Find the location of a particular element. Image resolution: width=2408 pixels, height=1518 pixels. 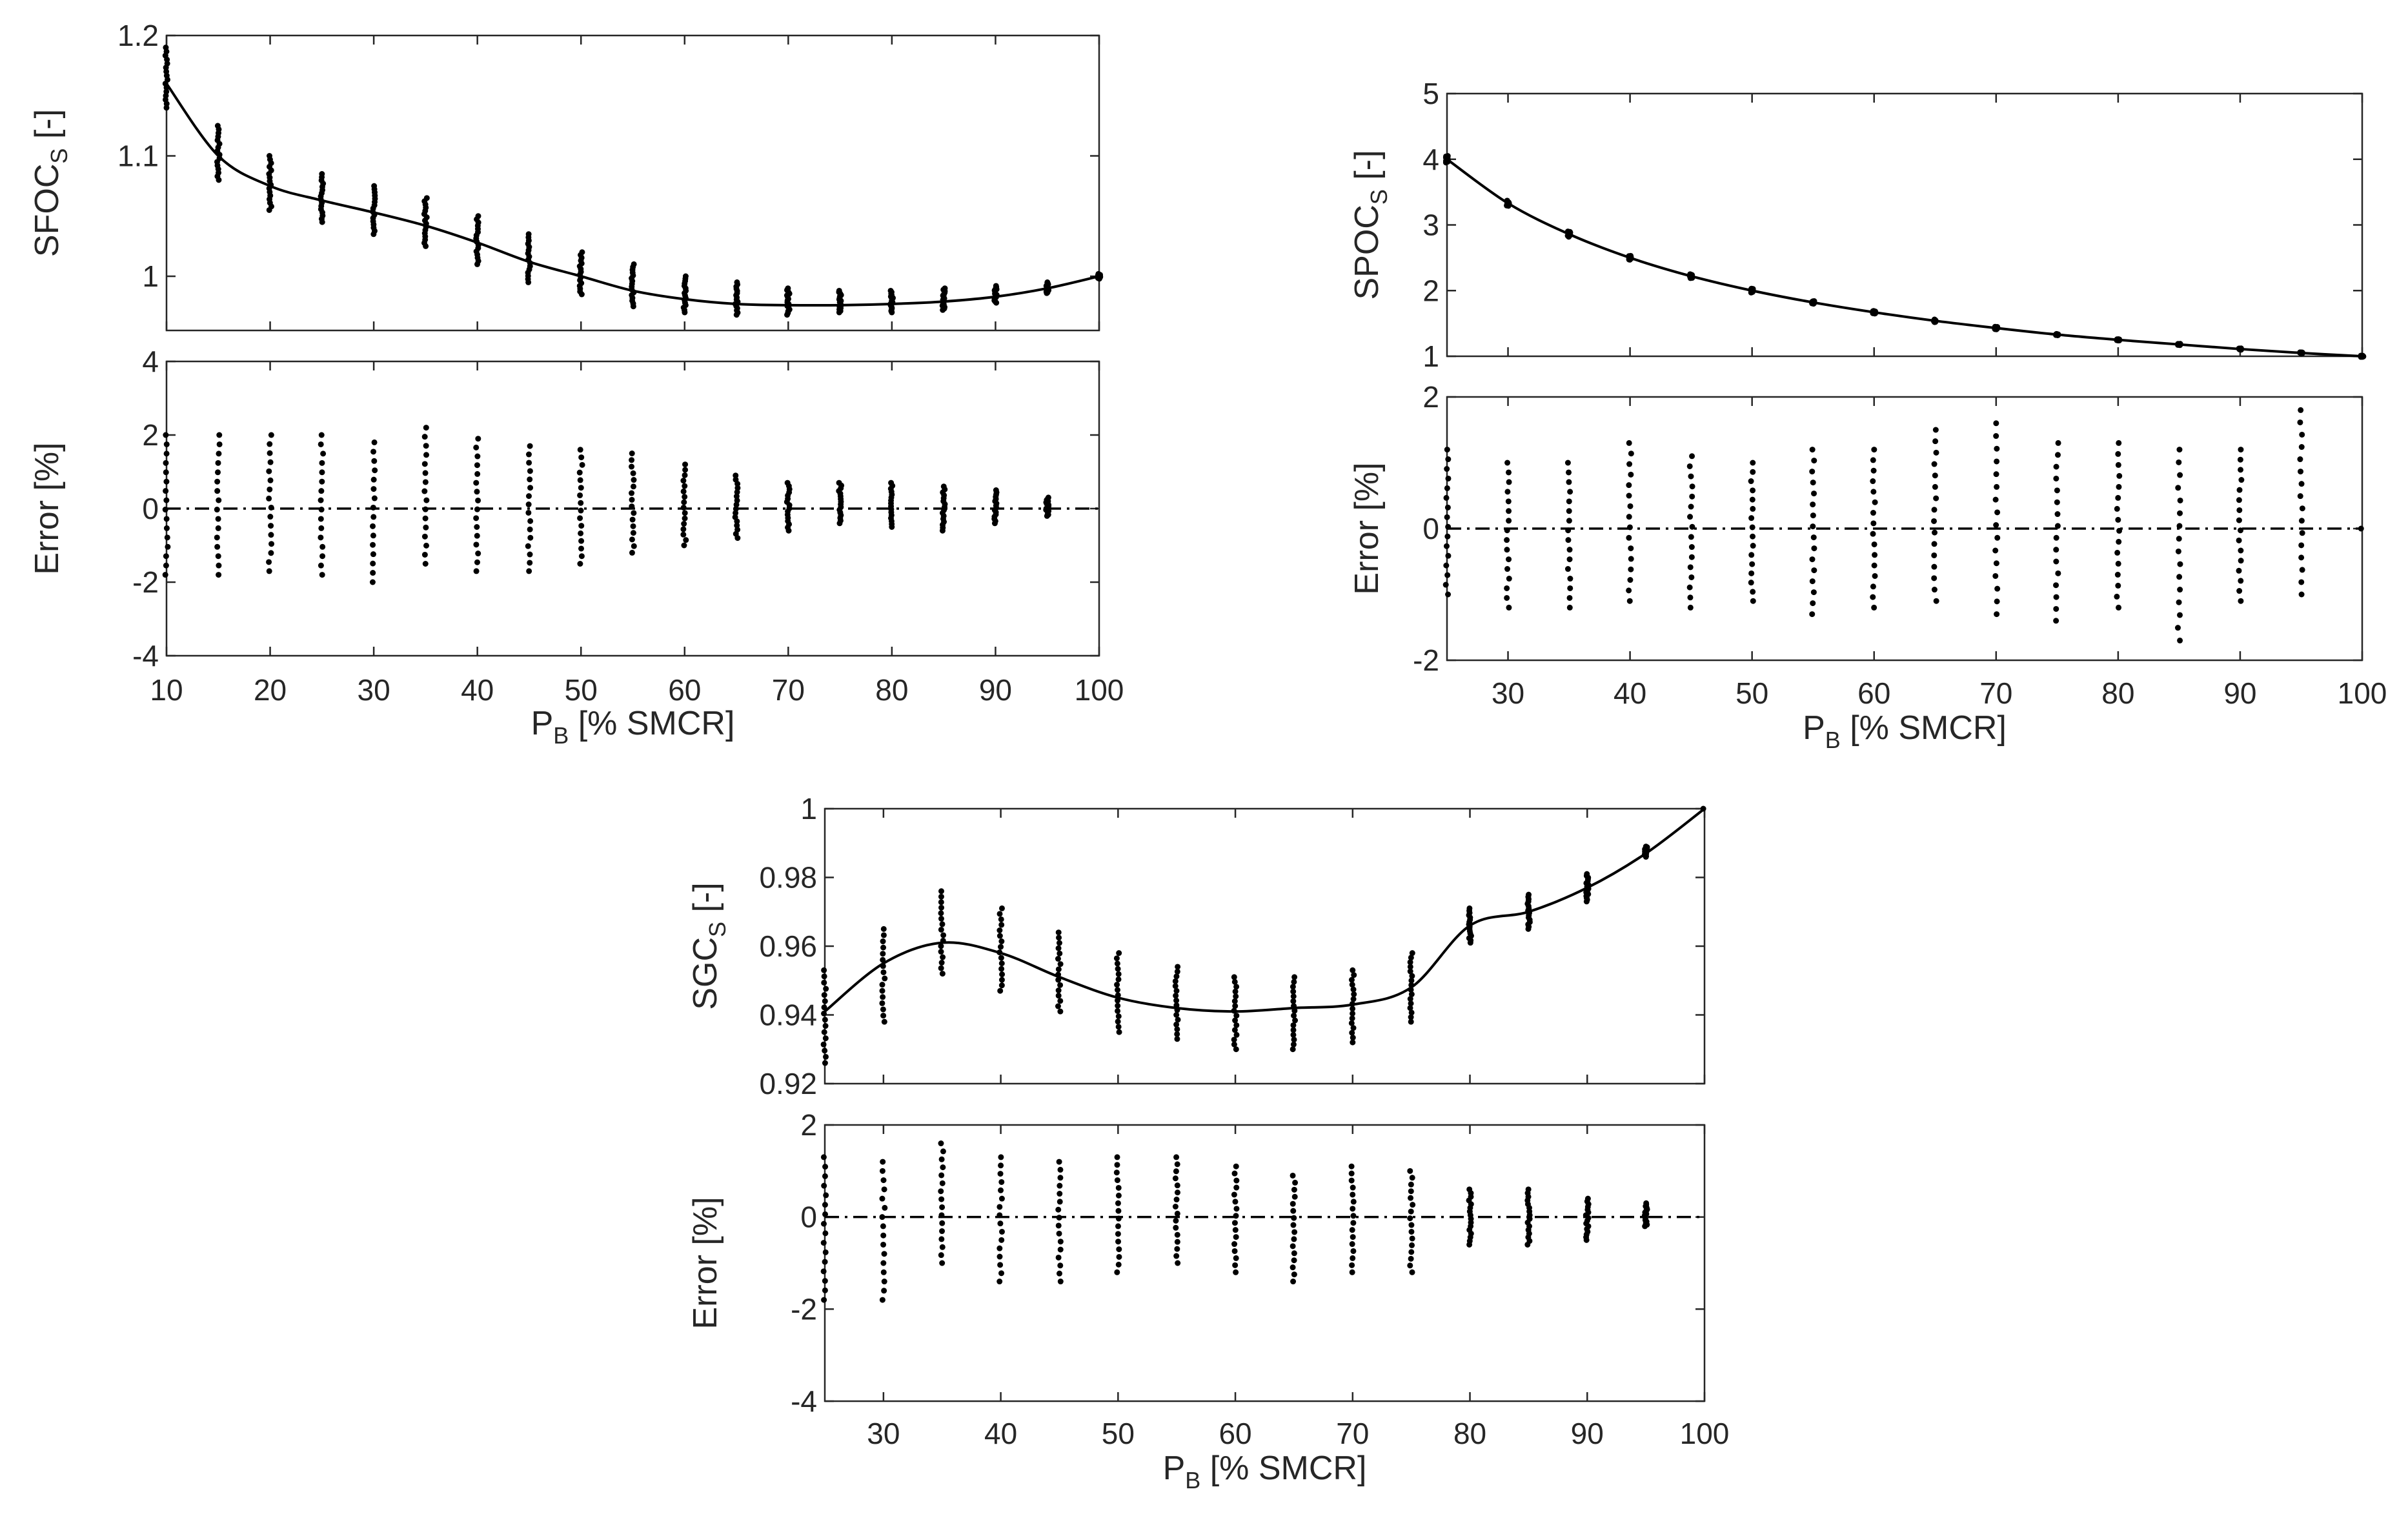

bottom-y-axis-label: Error [%] is located at coordinates (1367, 528).